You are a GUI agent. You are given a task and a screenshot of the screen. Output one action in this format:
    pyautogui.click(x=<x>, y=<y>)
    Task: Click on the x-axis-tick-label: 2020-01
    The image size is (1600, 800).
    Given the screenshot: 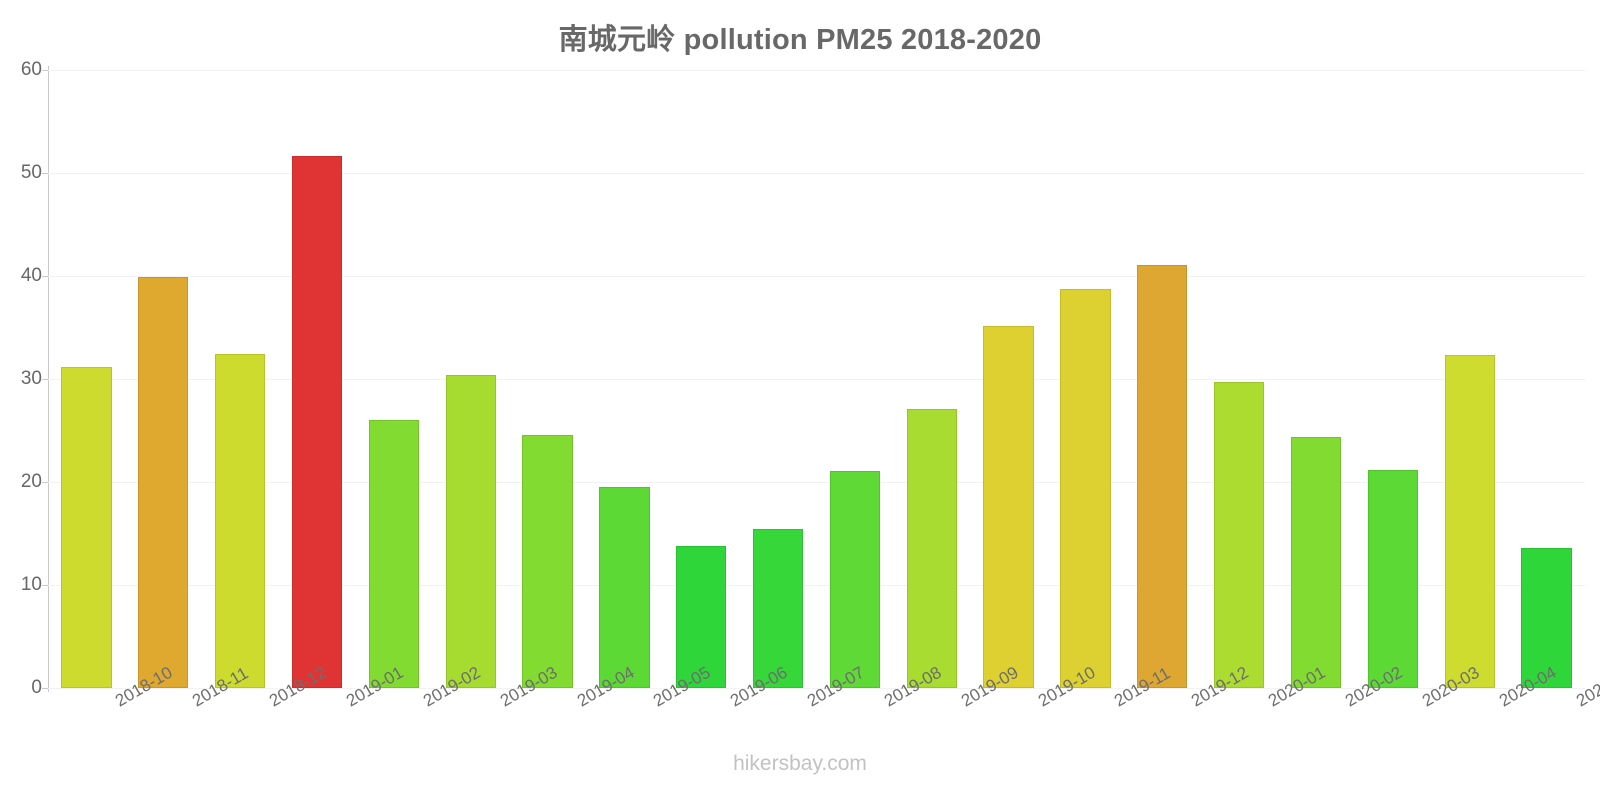 What is the action you would take?
    pyautogui.click(x=1297, y=687)
    